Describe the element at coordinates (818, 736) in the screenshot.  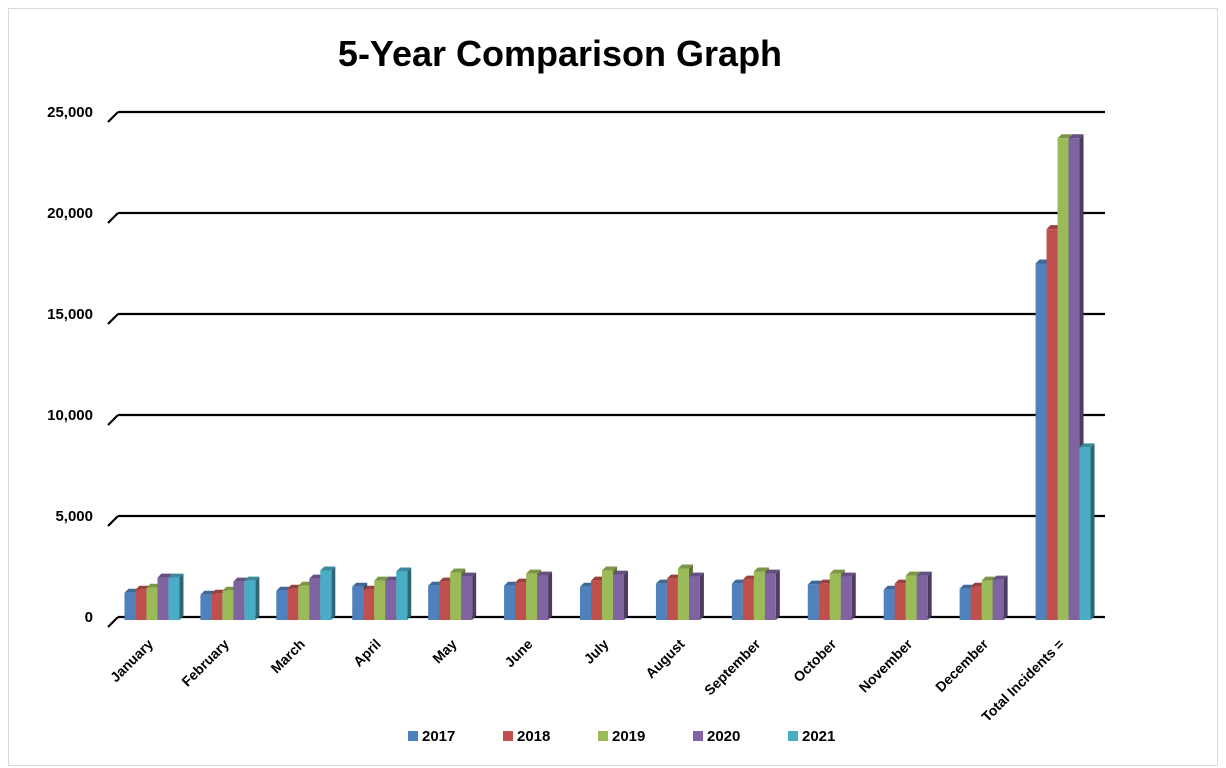
I see `legend-label-2021: 2021` at that location.